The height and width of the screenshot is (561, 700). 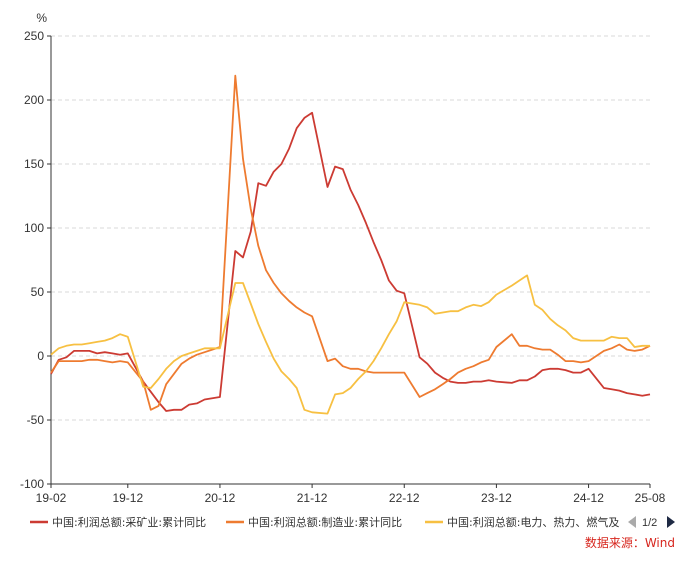 I want to click on y-tick-label: 250, so click(x=34, y=36).